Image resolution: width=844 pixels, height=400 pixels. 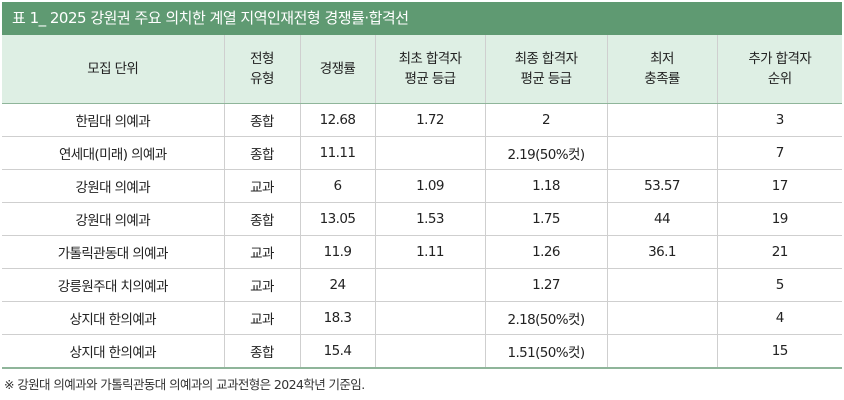 What do you see at coordinates (546, 351) in the screenshot?
I see `table-cell: 1.51(50%컷)` at bounding box center [546, 351].